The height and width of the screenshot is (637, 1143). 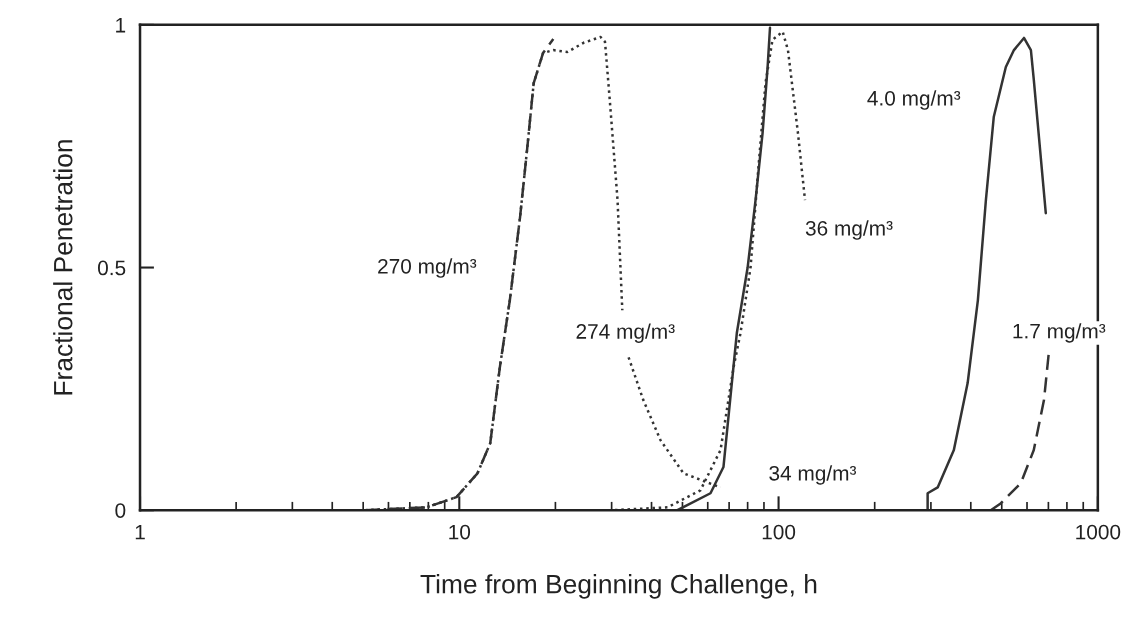 What do you see at coordinates (625, 333) in the screenshot?
I see `series-label: 274 mg/m³` at bounding box center [625, 333].